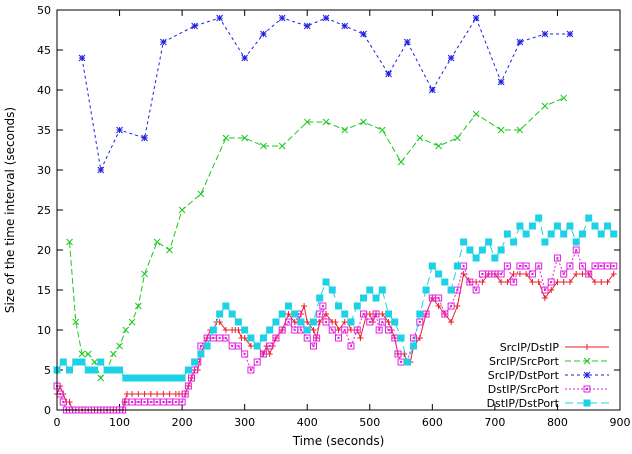 The image size is (632, 454). Describe the element at coordinates (182, 422) in the screenshot. I see `x-tick-label: 200` at that location.